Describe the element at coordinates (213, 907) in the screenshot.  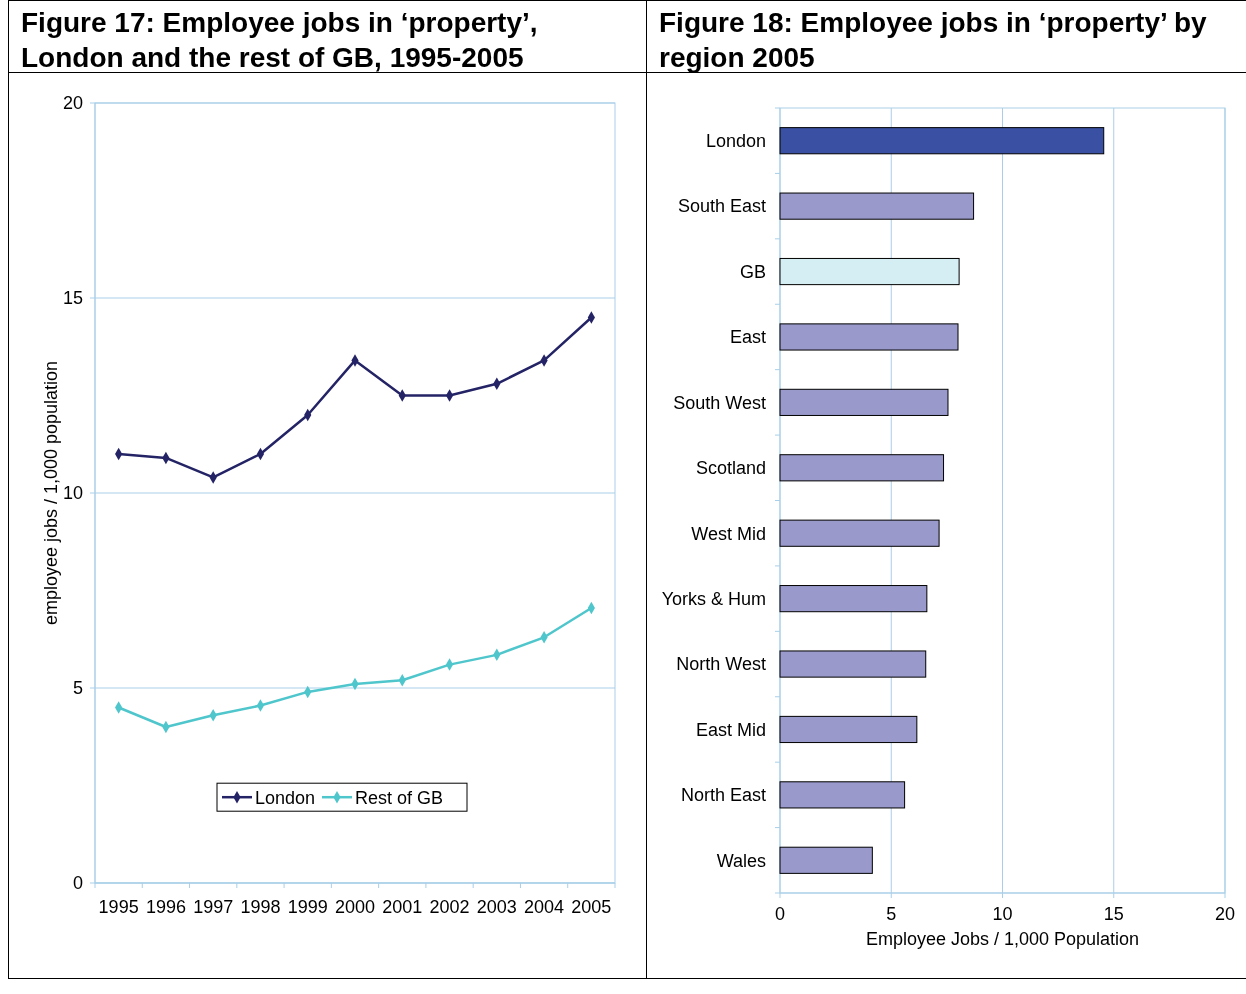
I see `x-tick-label: 1997` at that location.